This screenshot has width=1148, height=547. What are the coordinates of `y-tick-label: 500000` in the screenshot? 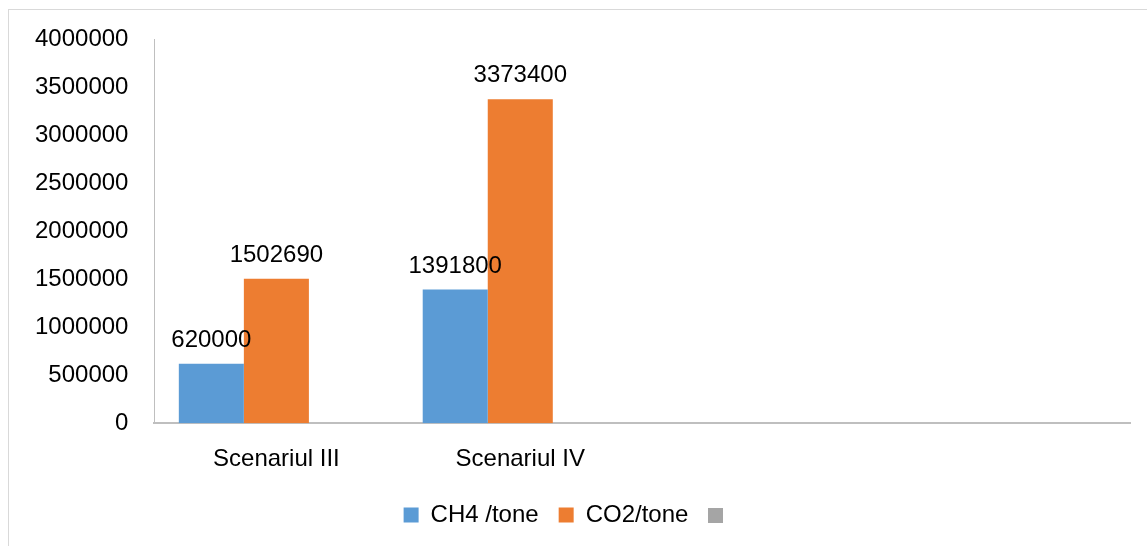 It's located at (88, 373).